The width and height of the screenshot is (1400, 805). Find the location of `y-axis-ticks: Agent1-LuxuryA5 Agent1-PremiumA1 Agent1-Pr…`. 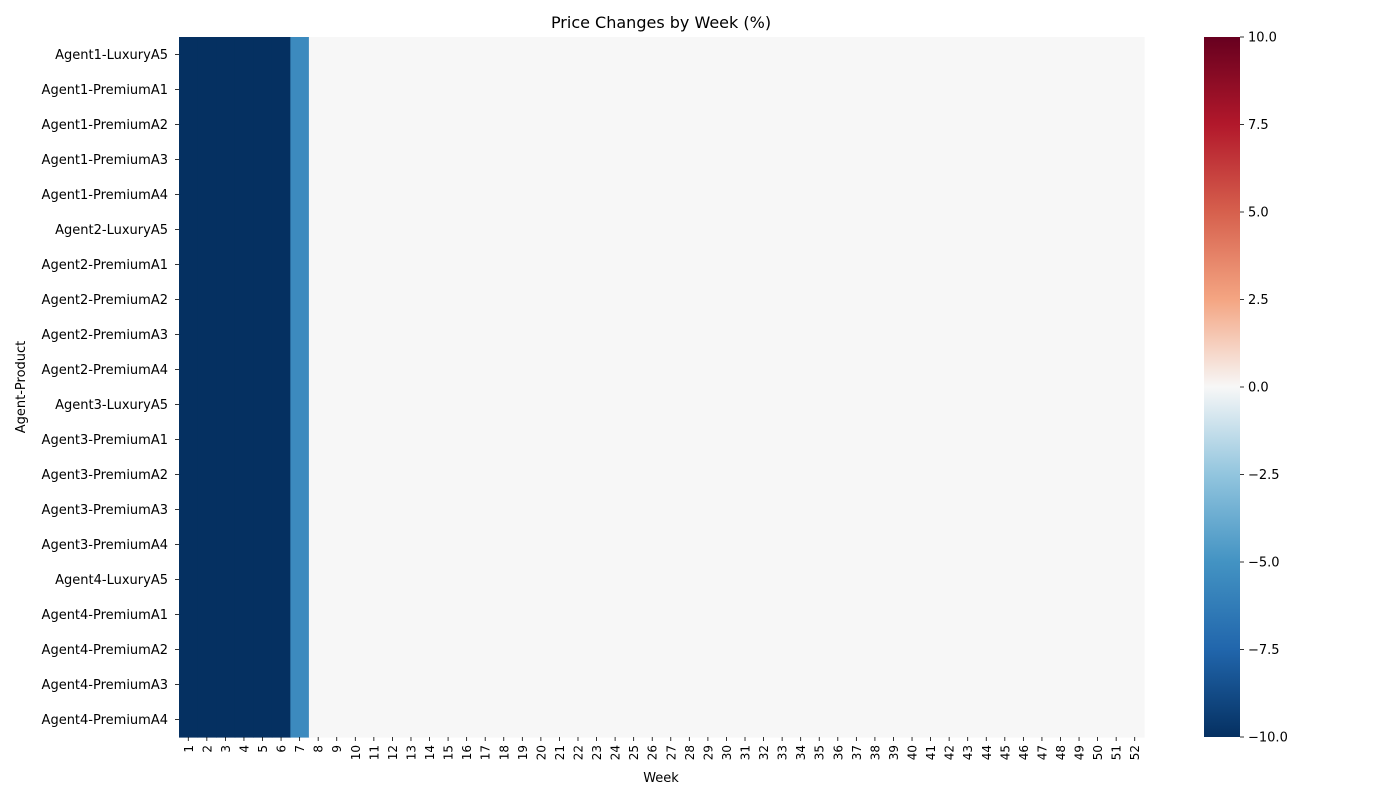

y-axis-ticks: Agent1-LuxuryA5 Agent1-PremiumA1 Agent1-Pr… is located at coordinates (110, 388).